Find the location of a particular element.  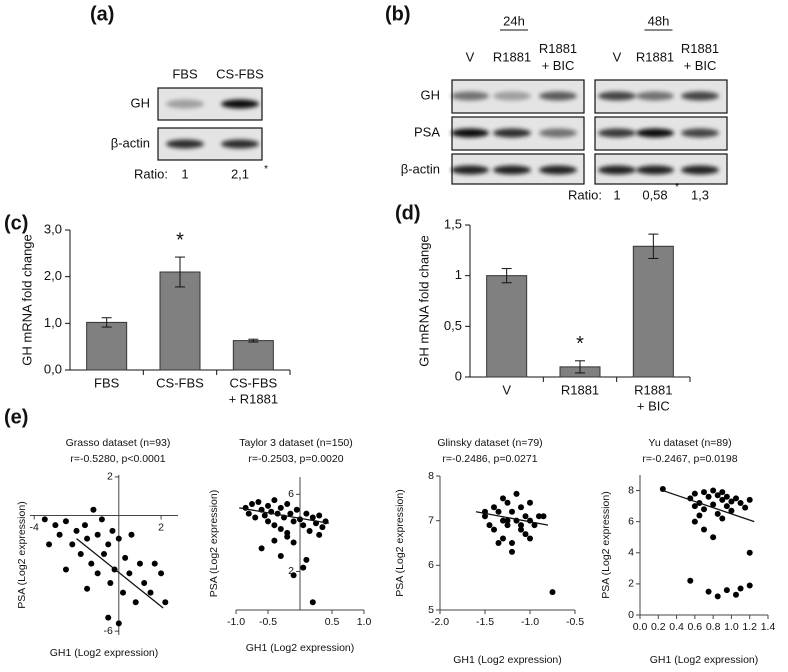

x-tick-label: + BIC is located at coordinates (653, 405).